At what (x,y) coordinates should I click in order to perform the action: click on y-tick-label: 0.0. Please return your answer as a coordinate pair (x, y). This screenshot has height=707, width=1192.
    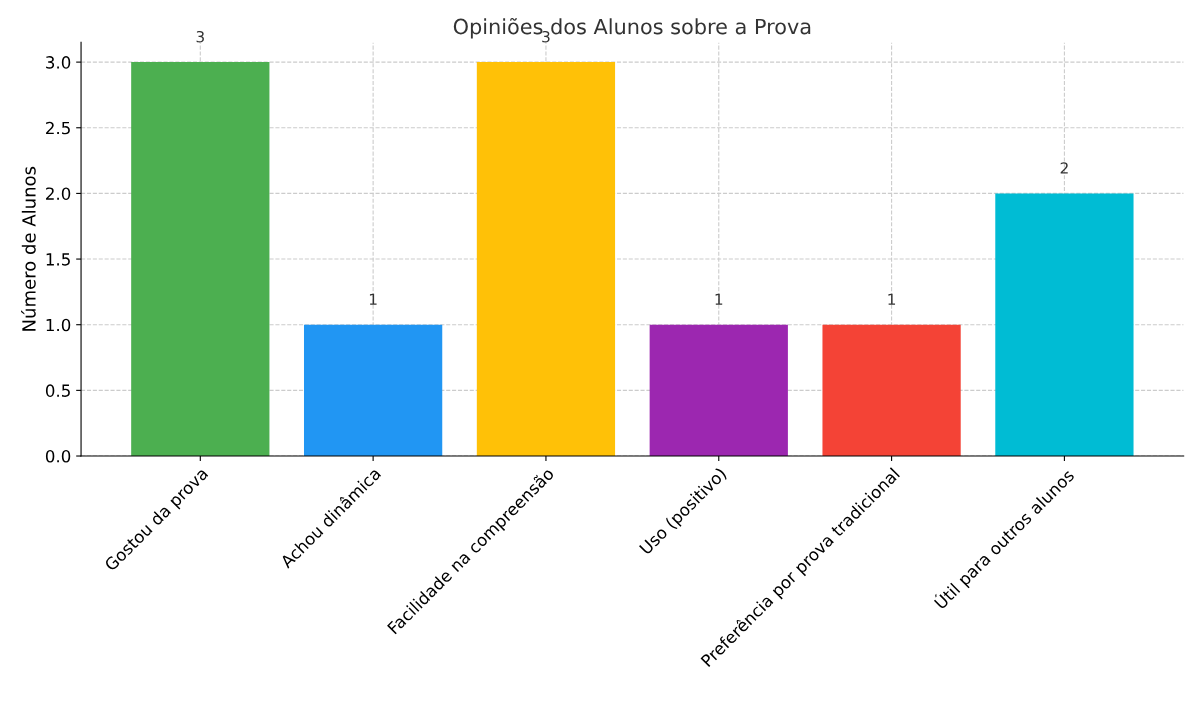
    Looking at the image, I should click on (58, 456).